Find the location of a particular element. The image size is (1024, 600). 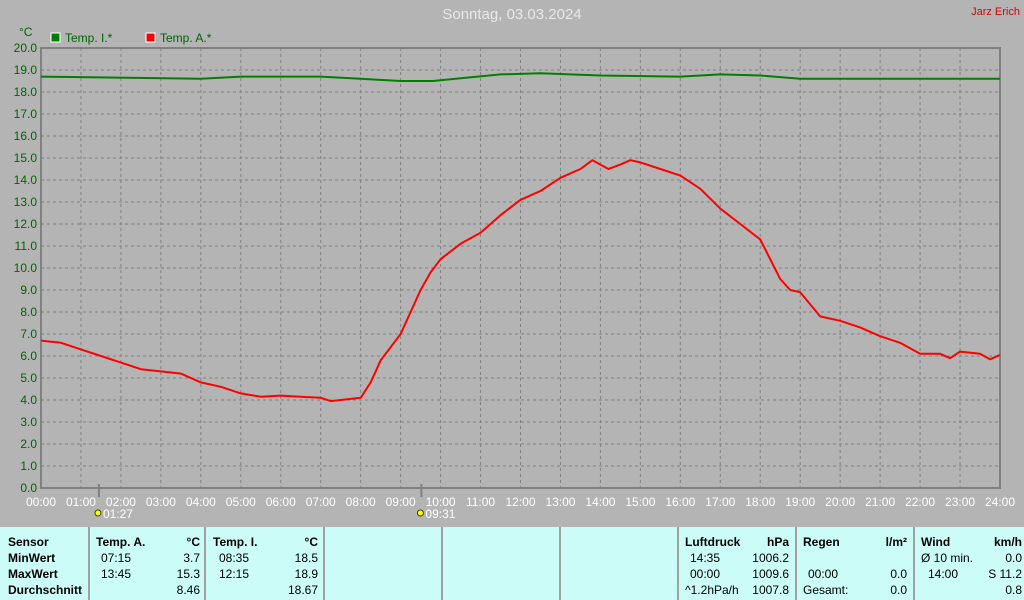

x-tick-label: 18:00 is located at coordinates (760, 502).